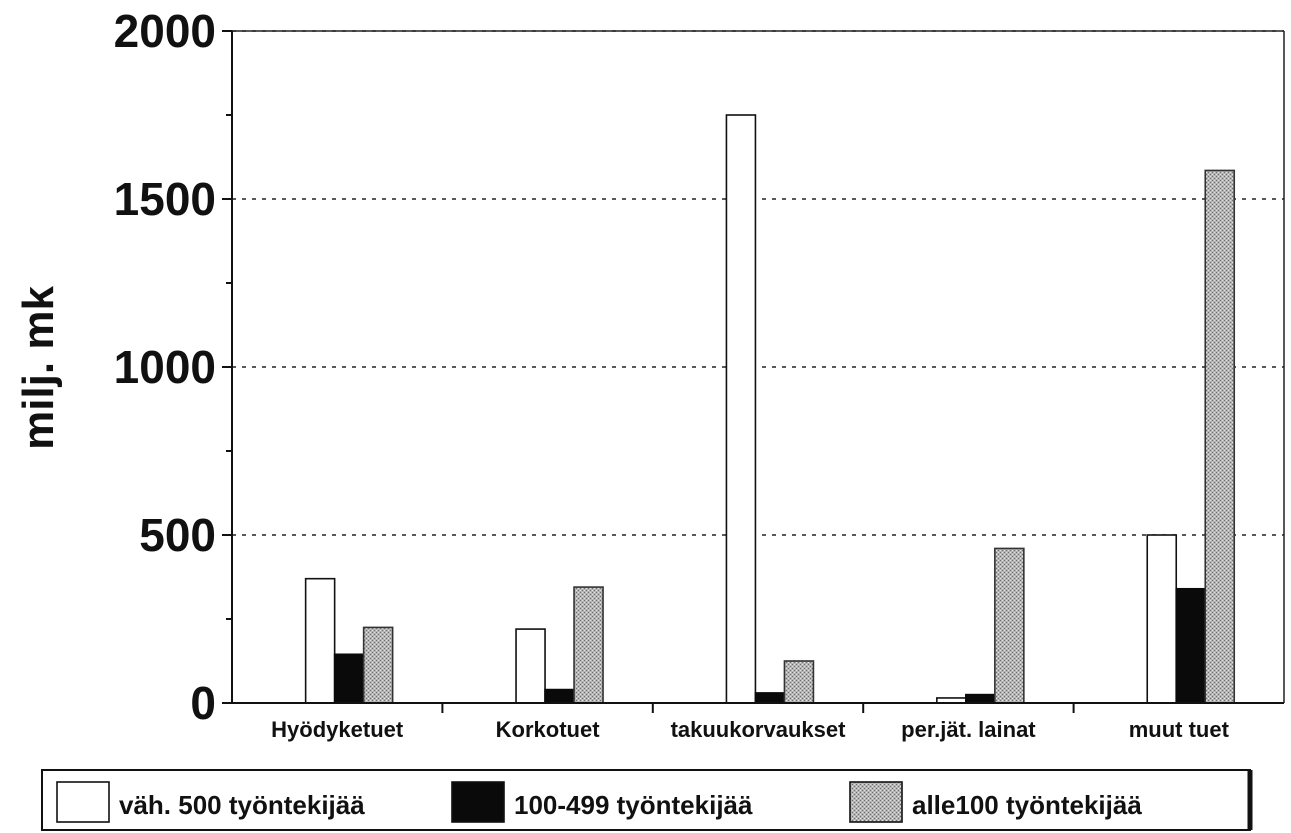  What do you see at coordinates (165, 31) in the screenshot?
I see `y-tick-label: 2000` at bounding box center [165, 31].